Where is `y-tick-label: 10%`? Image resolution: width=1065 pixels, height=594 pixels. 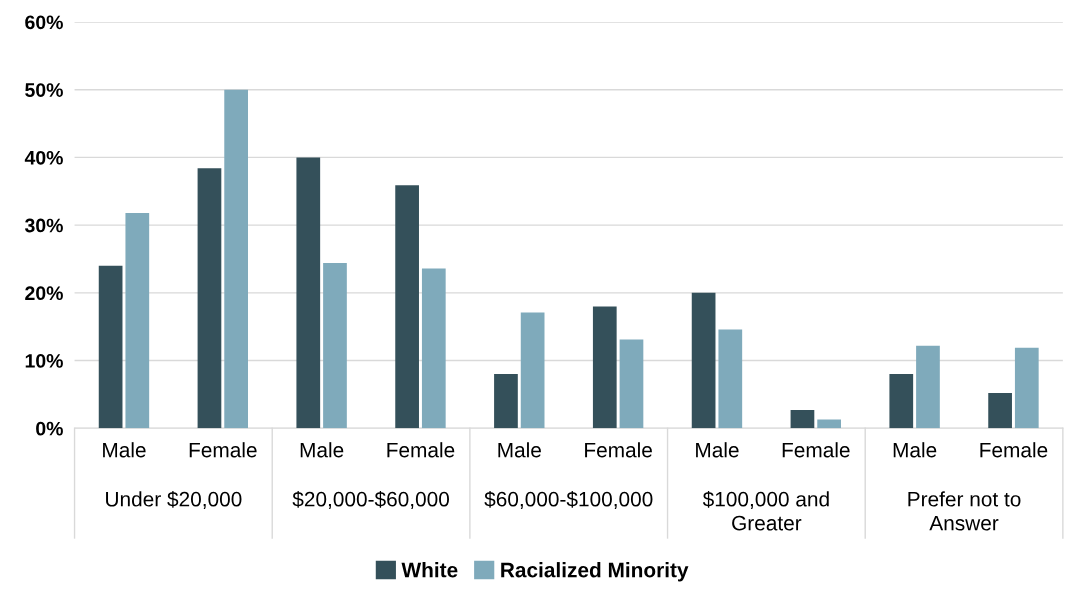 y-tick-label: 10% is located at coordinates (44, 361).